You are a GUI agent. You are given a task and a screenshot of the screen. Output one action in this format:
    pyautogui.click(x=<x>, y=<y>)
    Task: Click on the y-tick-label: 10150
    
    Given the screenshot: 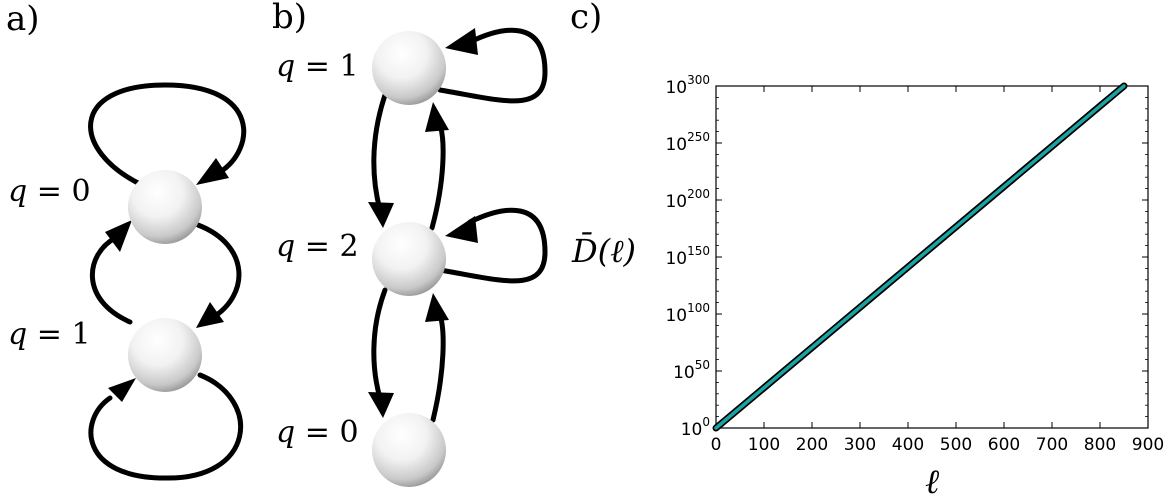 What is the action you would take?
    pyautogui.click(x=687, y=256)
    